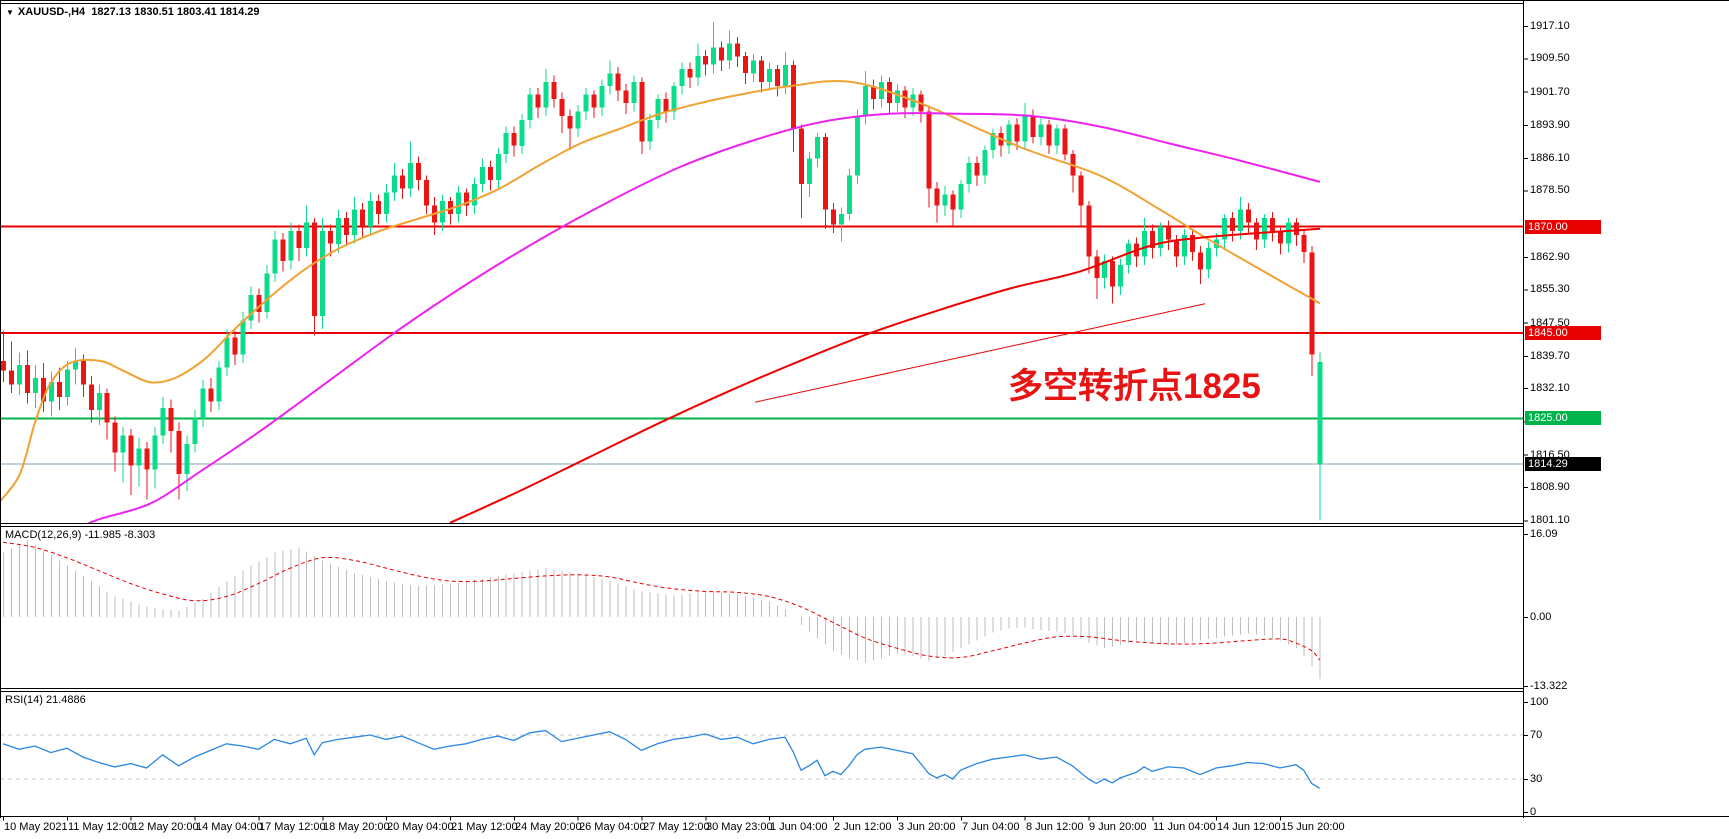 The width and height of the screenshot is (1729, 839). I want to click on price-tag-1814.29: 1814.29, so click(1563, 464).